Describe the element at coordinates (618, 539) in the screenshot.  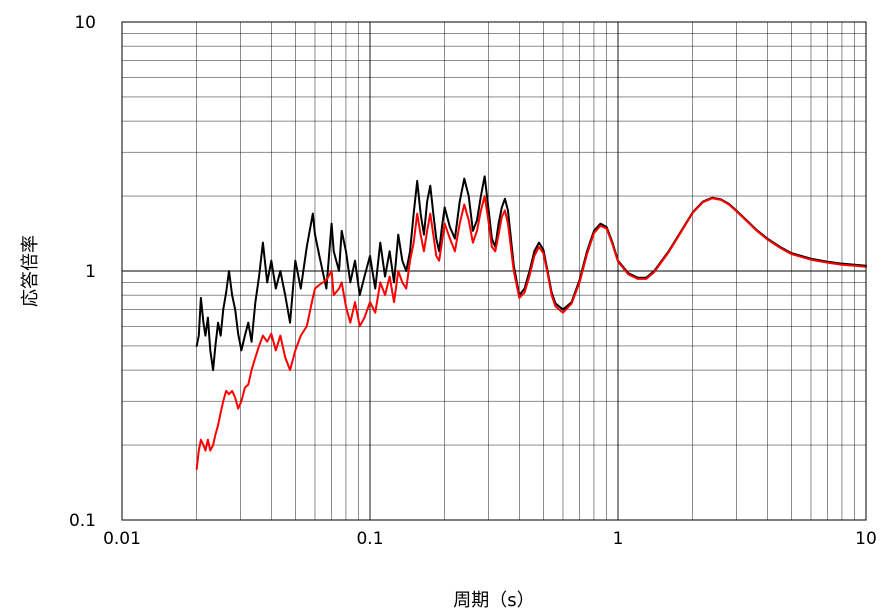
I see `x-tick-label: 1` at that location.